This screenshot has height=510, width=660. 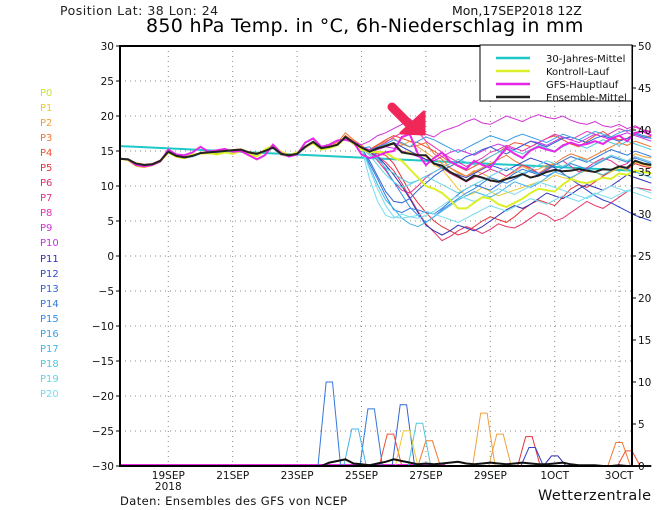 I want to click on y-right-tick-label: 35, so click(x=644, y=173).